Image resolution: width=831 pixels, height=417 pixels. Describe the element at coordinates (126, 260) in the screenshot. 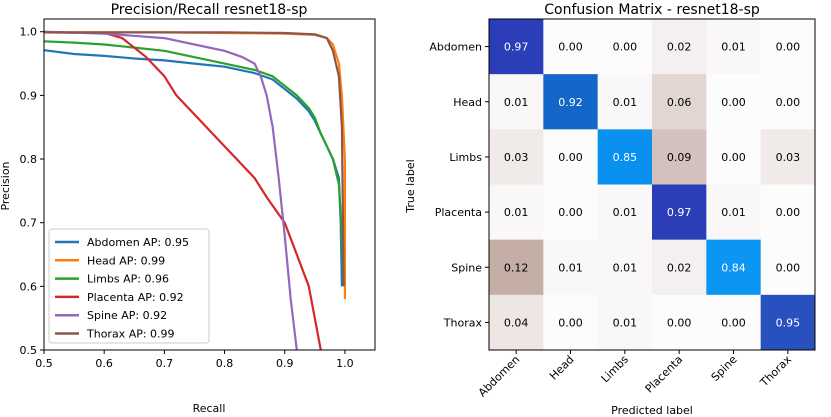

I see `pr-legend-label: Head AP: 0.99` at that location.